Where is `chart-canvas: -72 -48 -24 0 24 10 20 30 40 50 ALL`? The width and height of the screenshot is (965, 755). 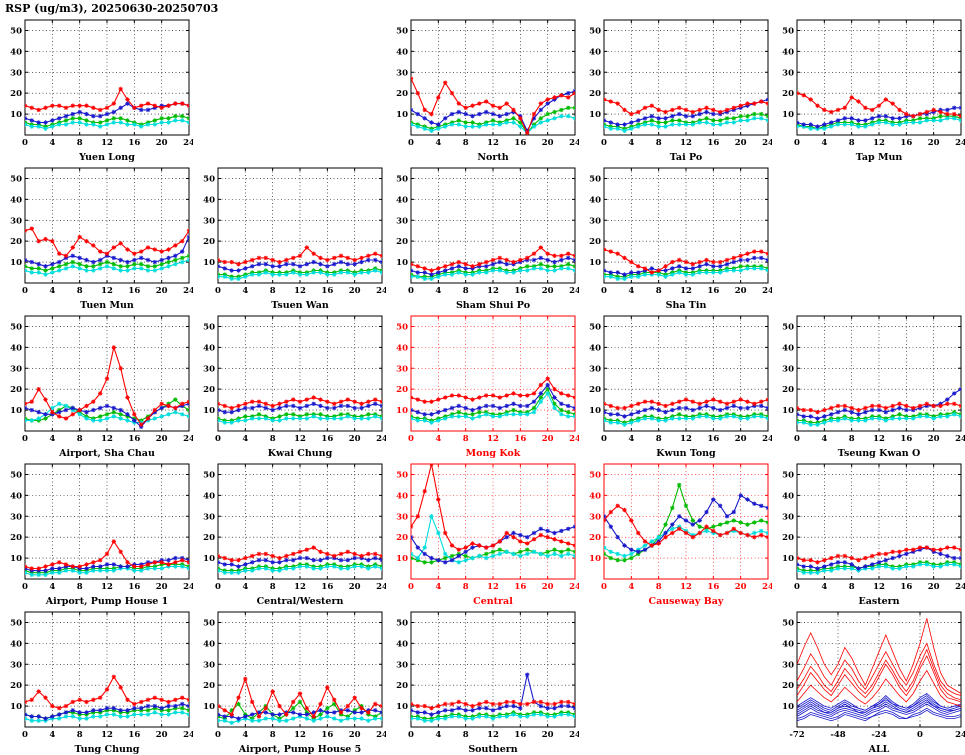 chart-canvas: -72 -48 -24 0 24 10 20 30 40 50 ALL is located at coordinates (873, 683).